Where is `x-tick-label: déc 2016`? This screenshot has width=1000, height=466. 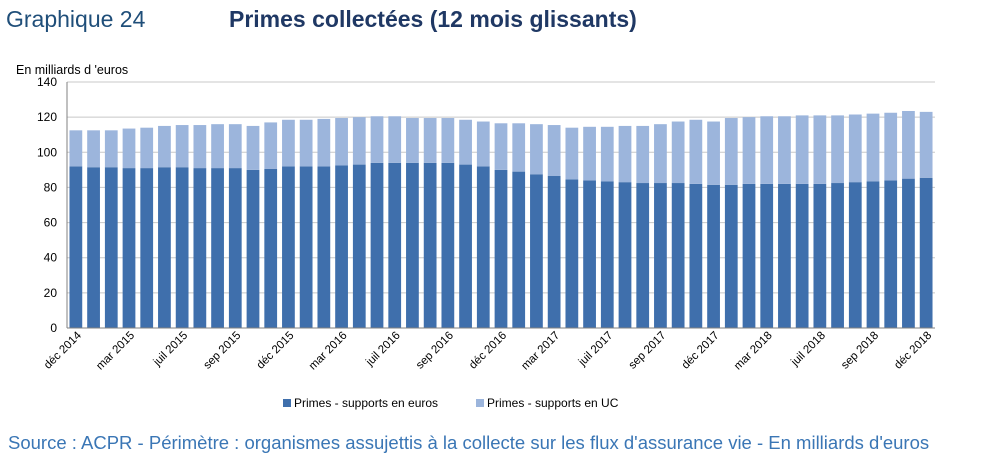
x-tick-label: déc 2016 is located at coordinates (488, 351).